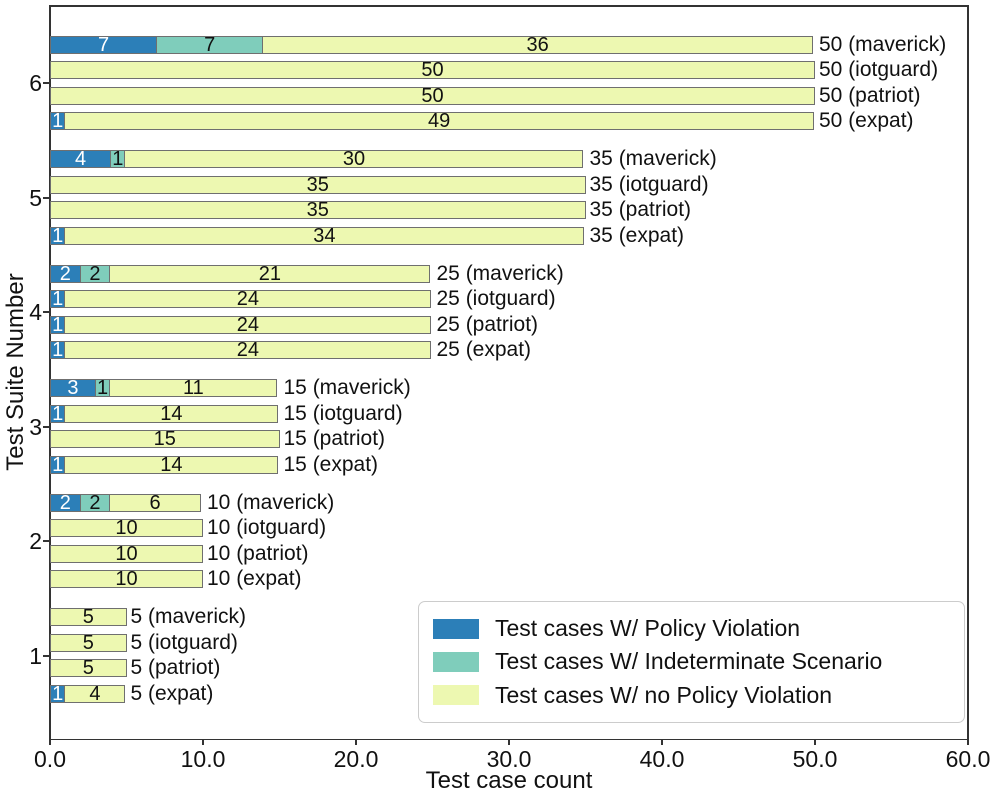 Image resolution: width=996 pixels, height=796 pixels. I want to click on legend-swatch, so click(456, 661).